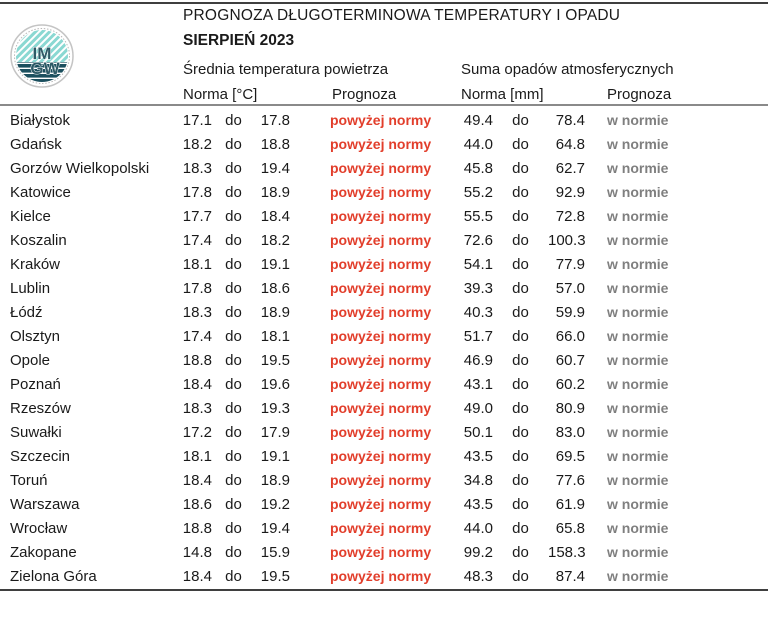 The height and width of the screenshot is (625, 768). What do you see at coordinates (478, 528) in the screenshot?
I see `precip-norm-low-cell: 44.0` at bounding box center [478, 528].